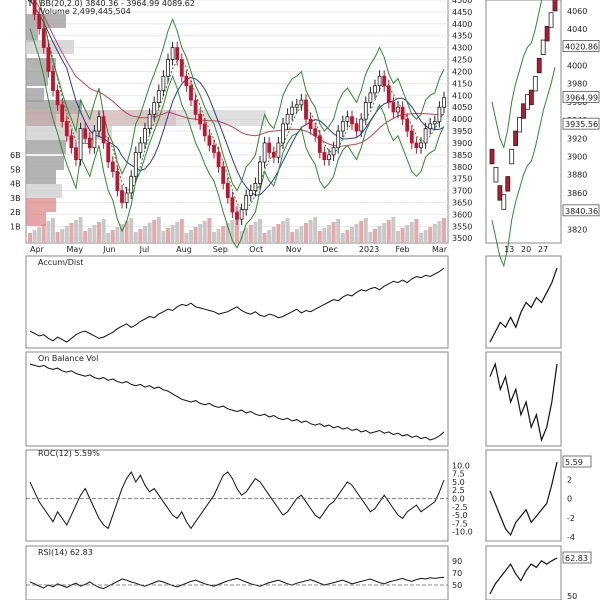  I want to click on indicator-side-tick: 0, so click(569, 499).